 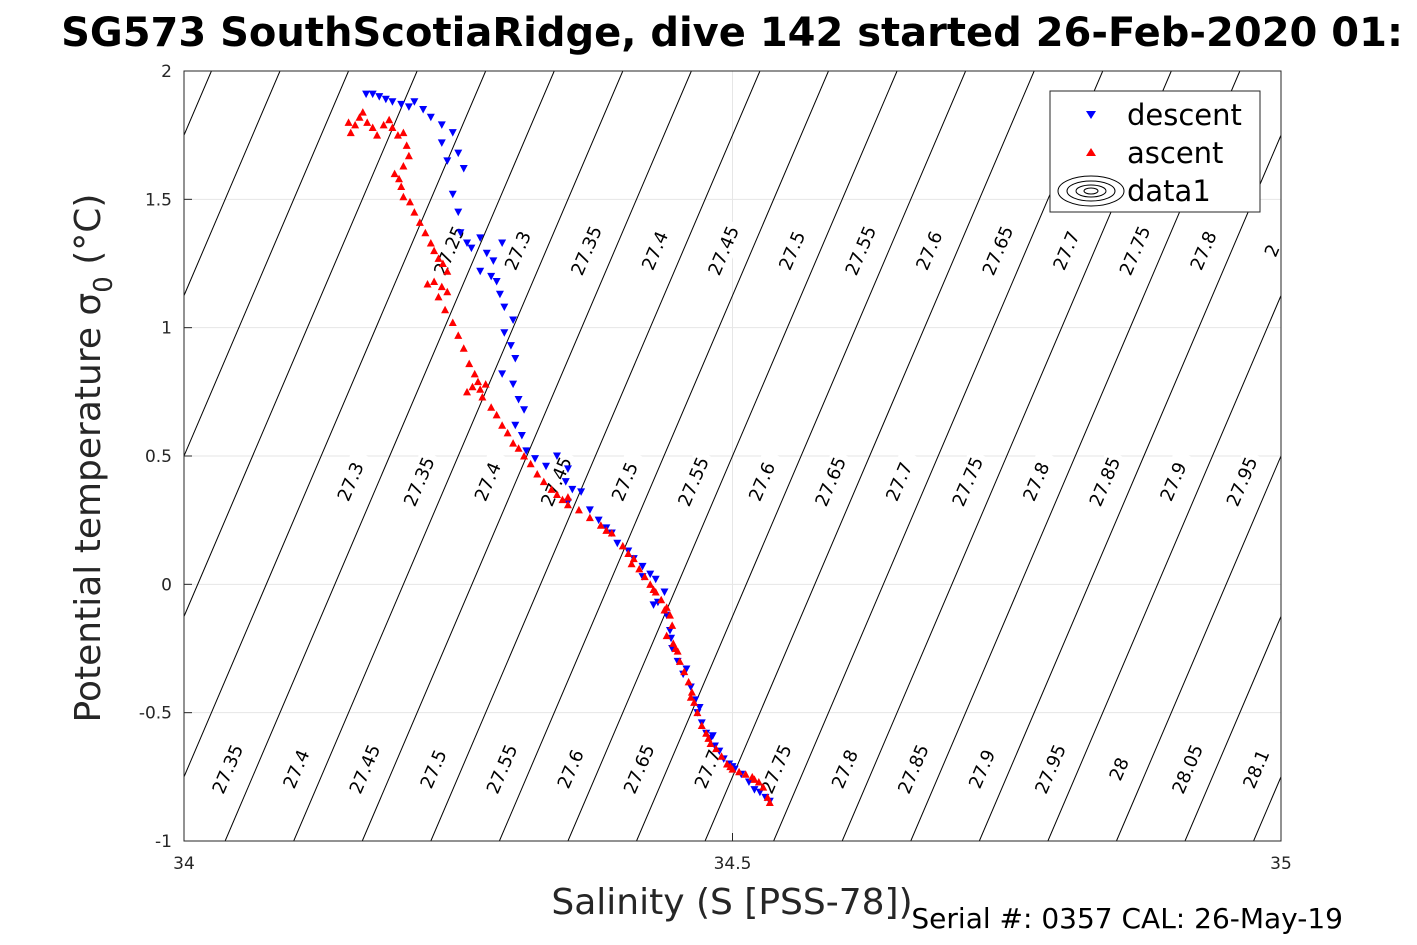 I want to click on y-axis-label-unit: (°C), so click(x=88, y=235).